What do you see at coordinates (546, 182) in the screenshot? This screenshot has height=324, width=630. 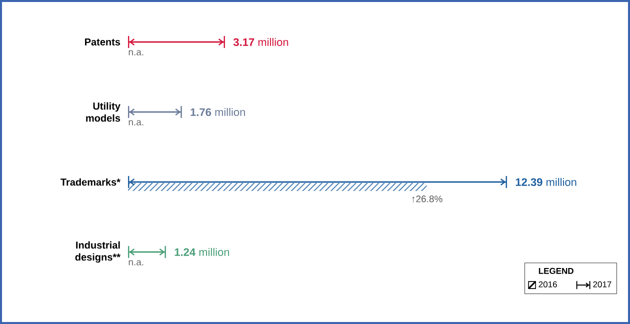 I see `data-label: 12.39 million` at bounding box center [546, 182].